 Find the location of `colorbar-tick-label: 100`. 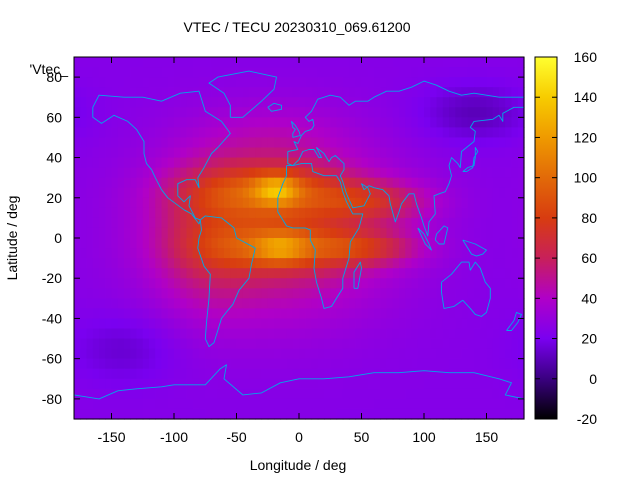

colorbar-tick-label: 100 is located at coordinates (586, 178).